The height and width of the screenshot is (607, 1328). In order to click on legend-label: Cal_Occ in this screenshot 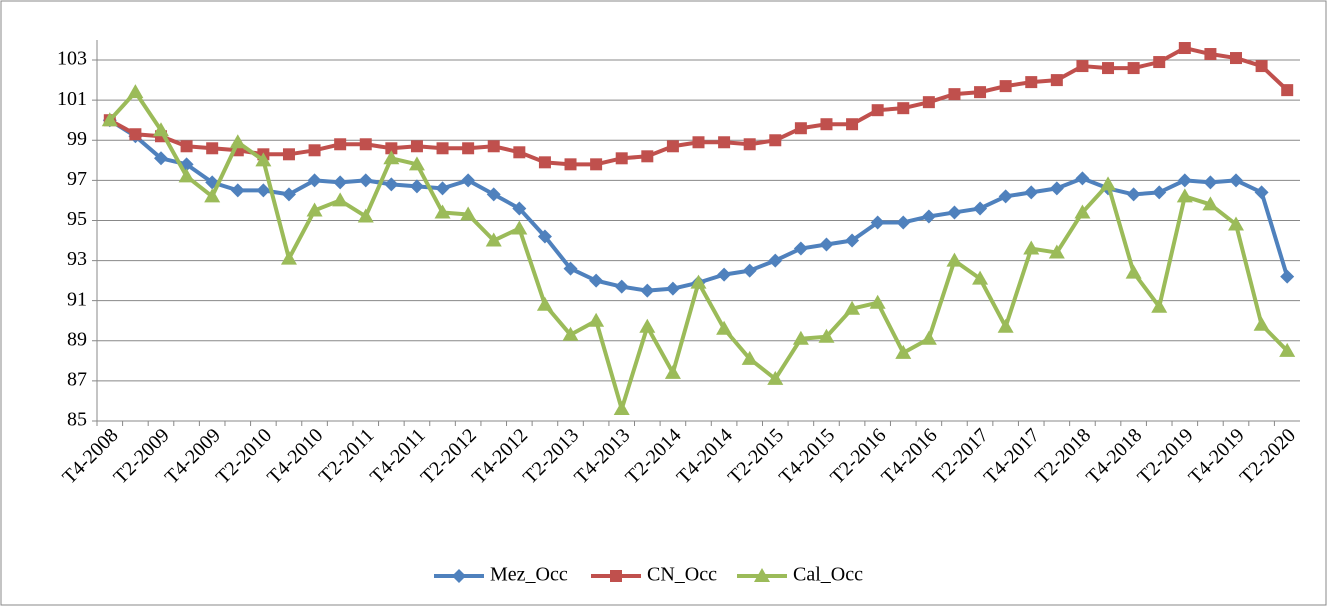, I will do `click(828, 575)`.